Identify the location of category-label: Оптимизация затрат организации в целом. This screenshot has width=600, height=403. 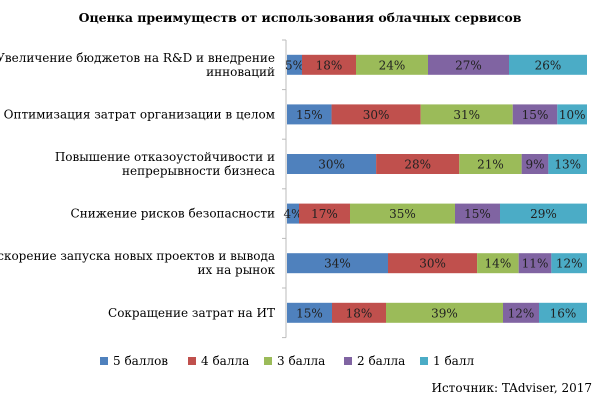
(139, 114).